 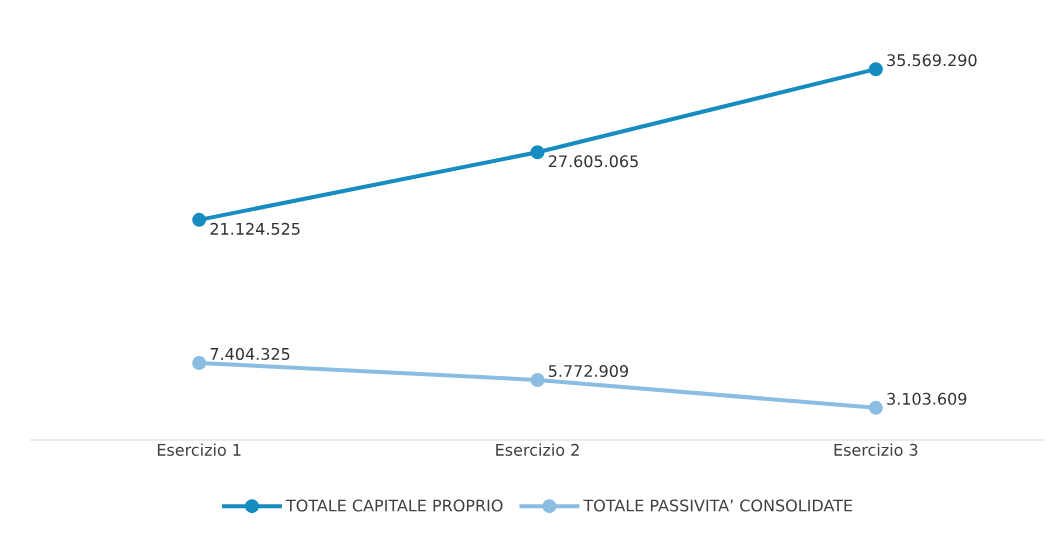 What do you see at coordinates (932, 60) in the screenshot?
I see `data-label: 35.569.290` at bounding box center [932, 60].